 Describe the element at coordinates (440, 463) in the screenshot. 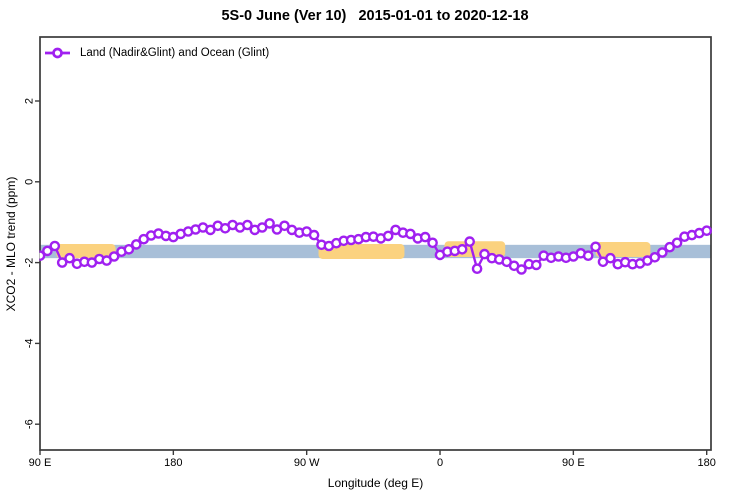

I see `x-tick-label: 0` at that location.